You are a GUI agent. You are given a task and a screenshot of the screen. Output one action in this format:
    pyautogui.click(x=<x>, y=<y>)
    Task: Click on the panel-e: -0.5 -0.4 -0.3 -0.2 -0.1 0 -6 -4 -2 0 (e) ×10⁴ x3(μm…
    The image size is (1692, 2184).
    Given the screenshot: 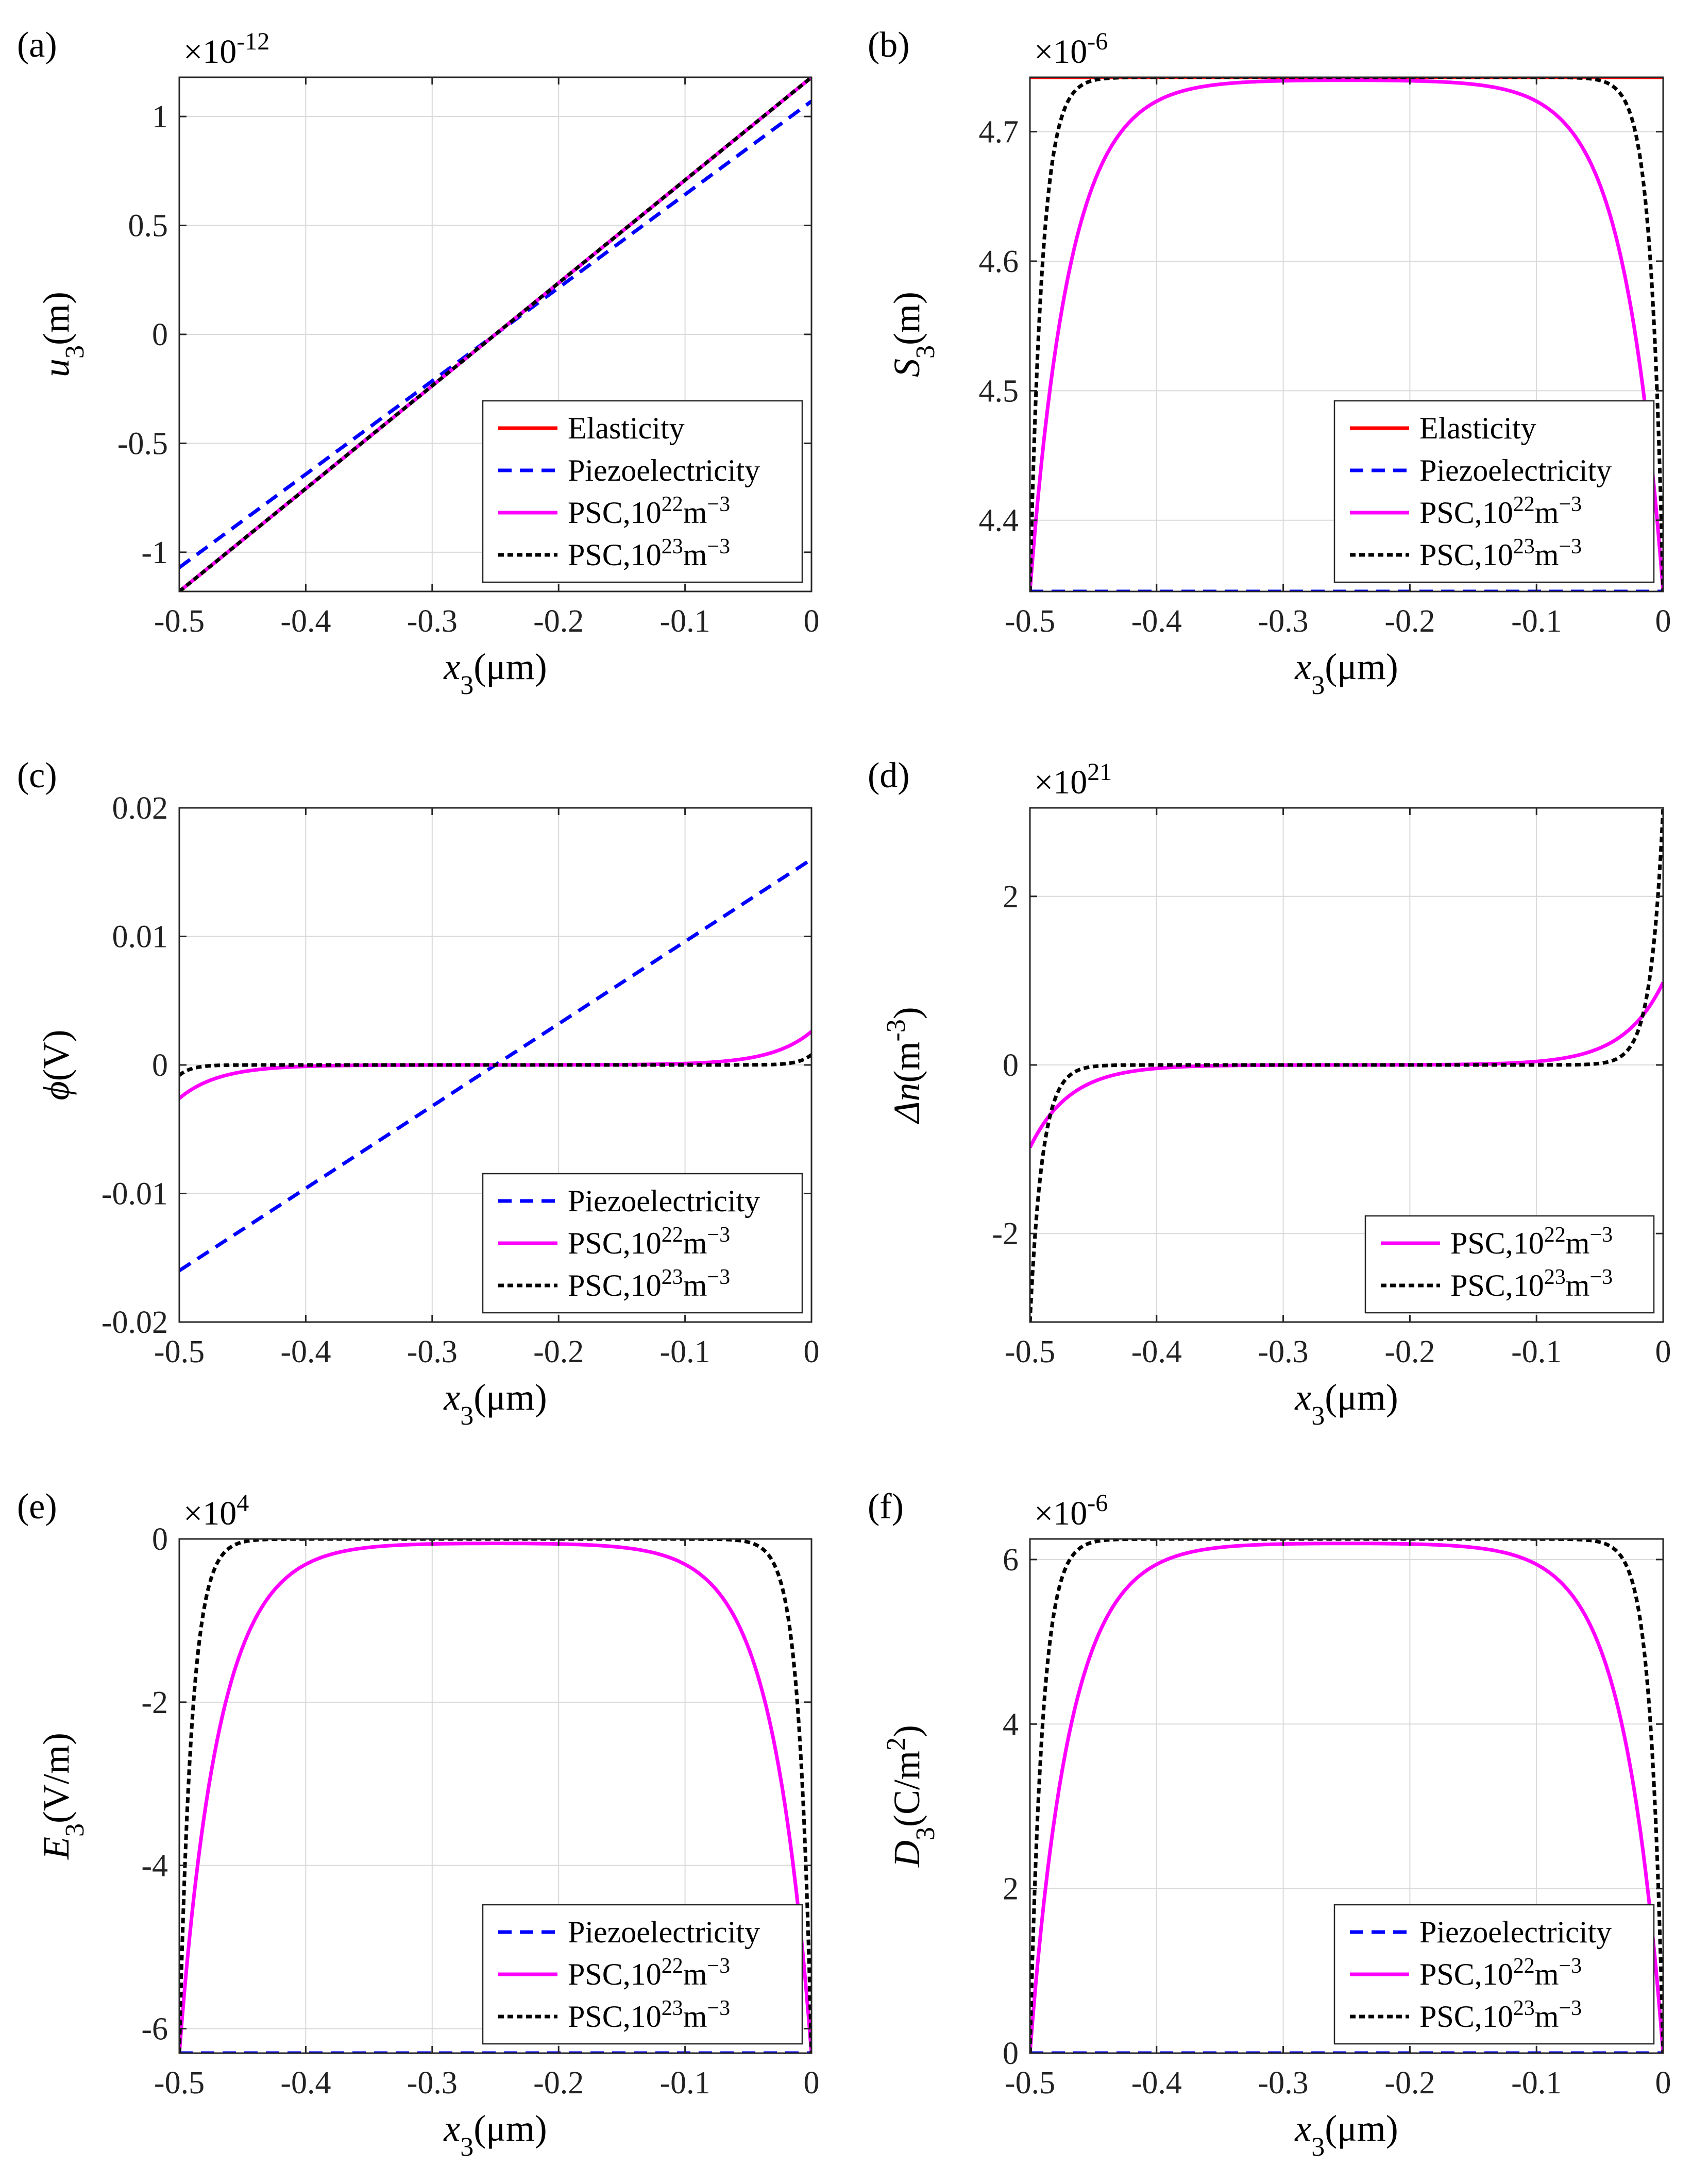 What is the action you would take?
    pyautogui.click(x=419, y=1824)
    